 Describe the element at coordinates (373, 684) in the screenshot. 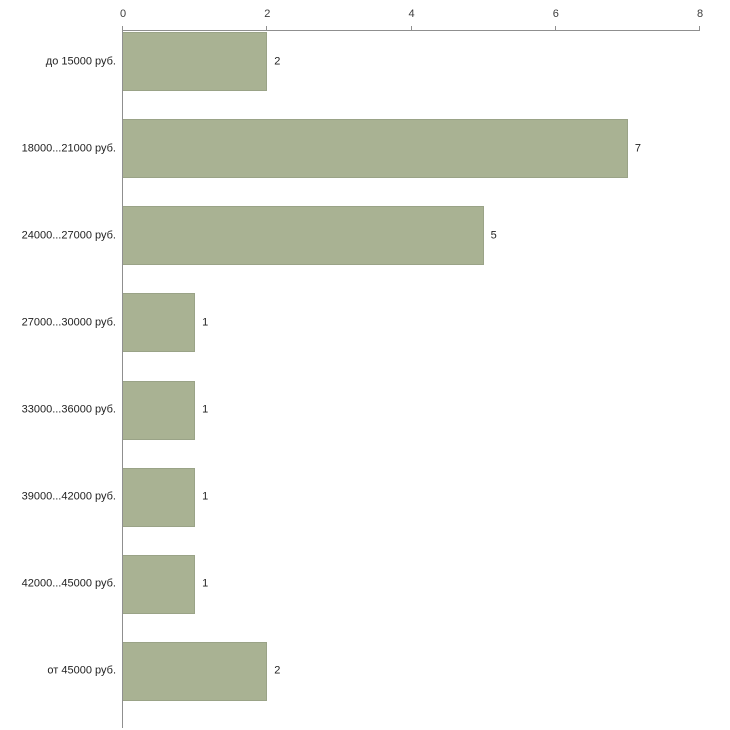

I see `bar-row: от 45000 руб. 2` at that location.